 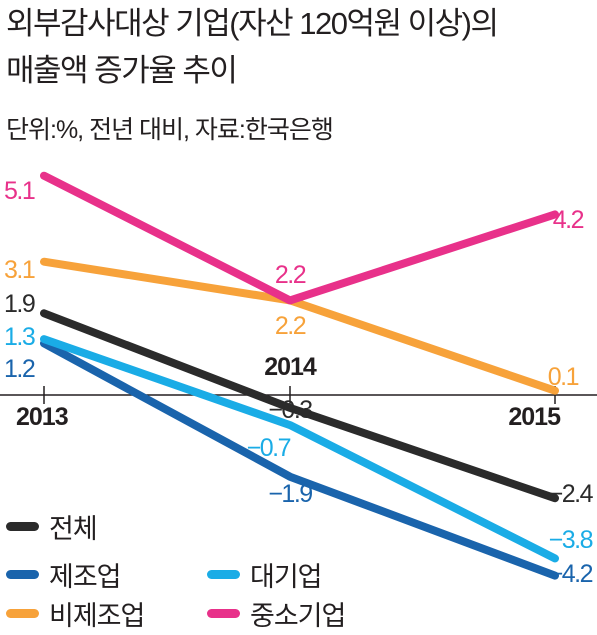 What do you see at coordinates (290, 367) in the screenshot?
I see `x-tick-label-2014: 2014` at bounding box center [290, 367].